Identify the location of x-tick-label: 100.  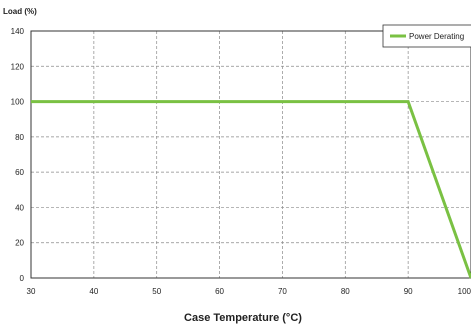
(464, 291).